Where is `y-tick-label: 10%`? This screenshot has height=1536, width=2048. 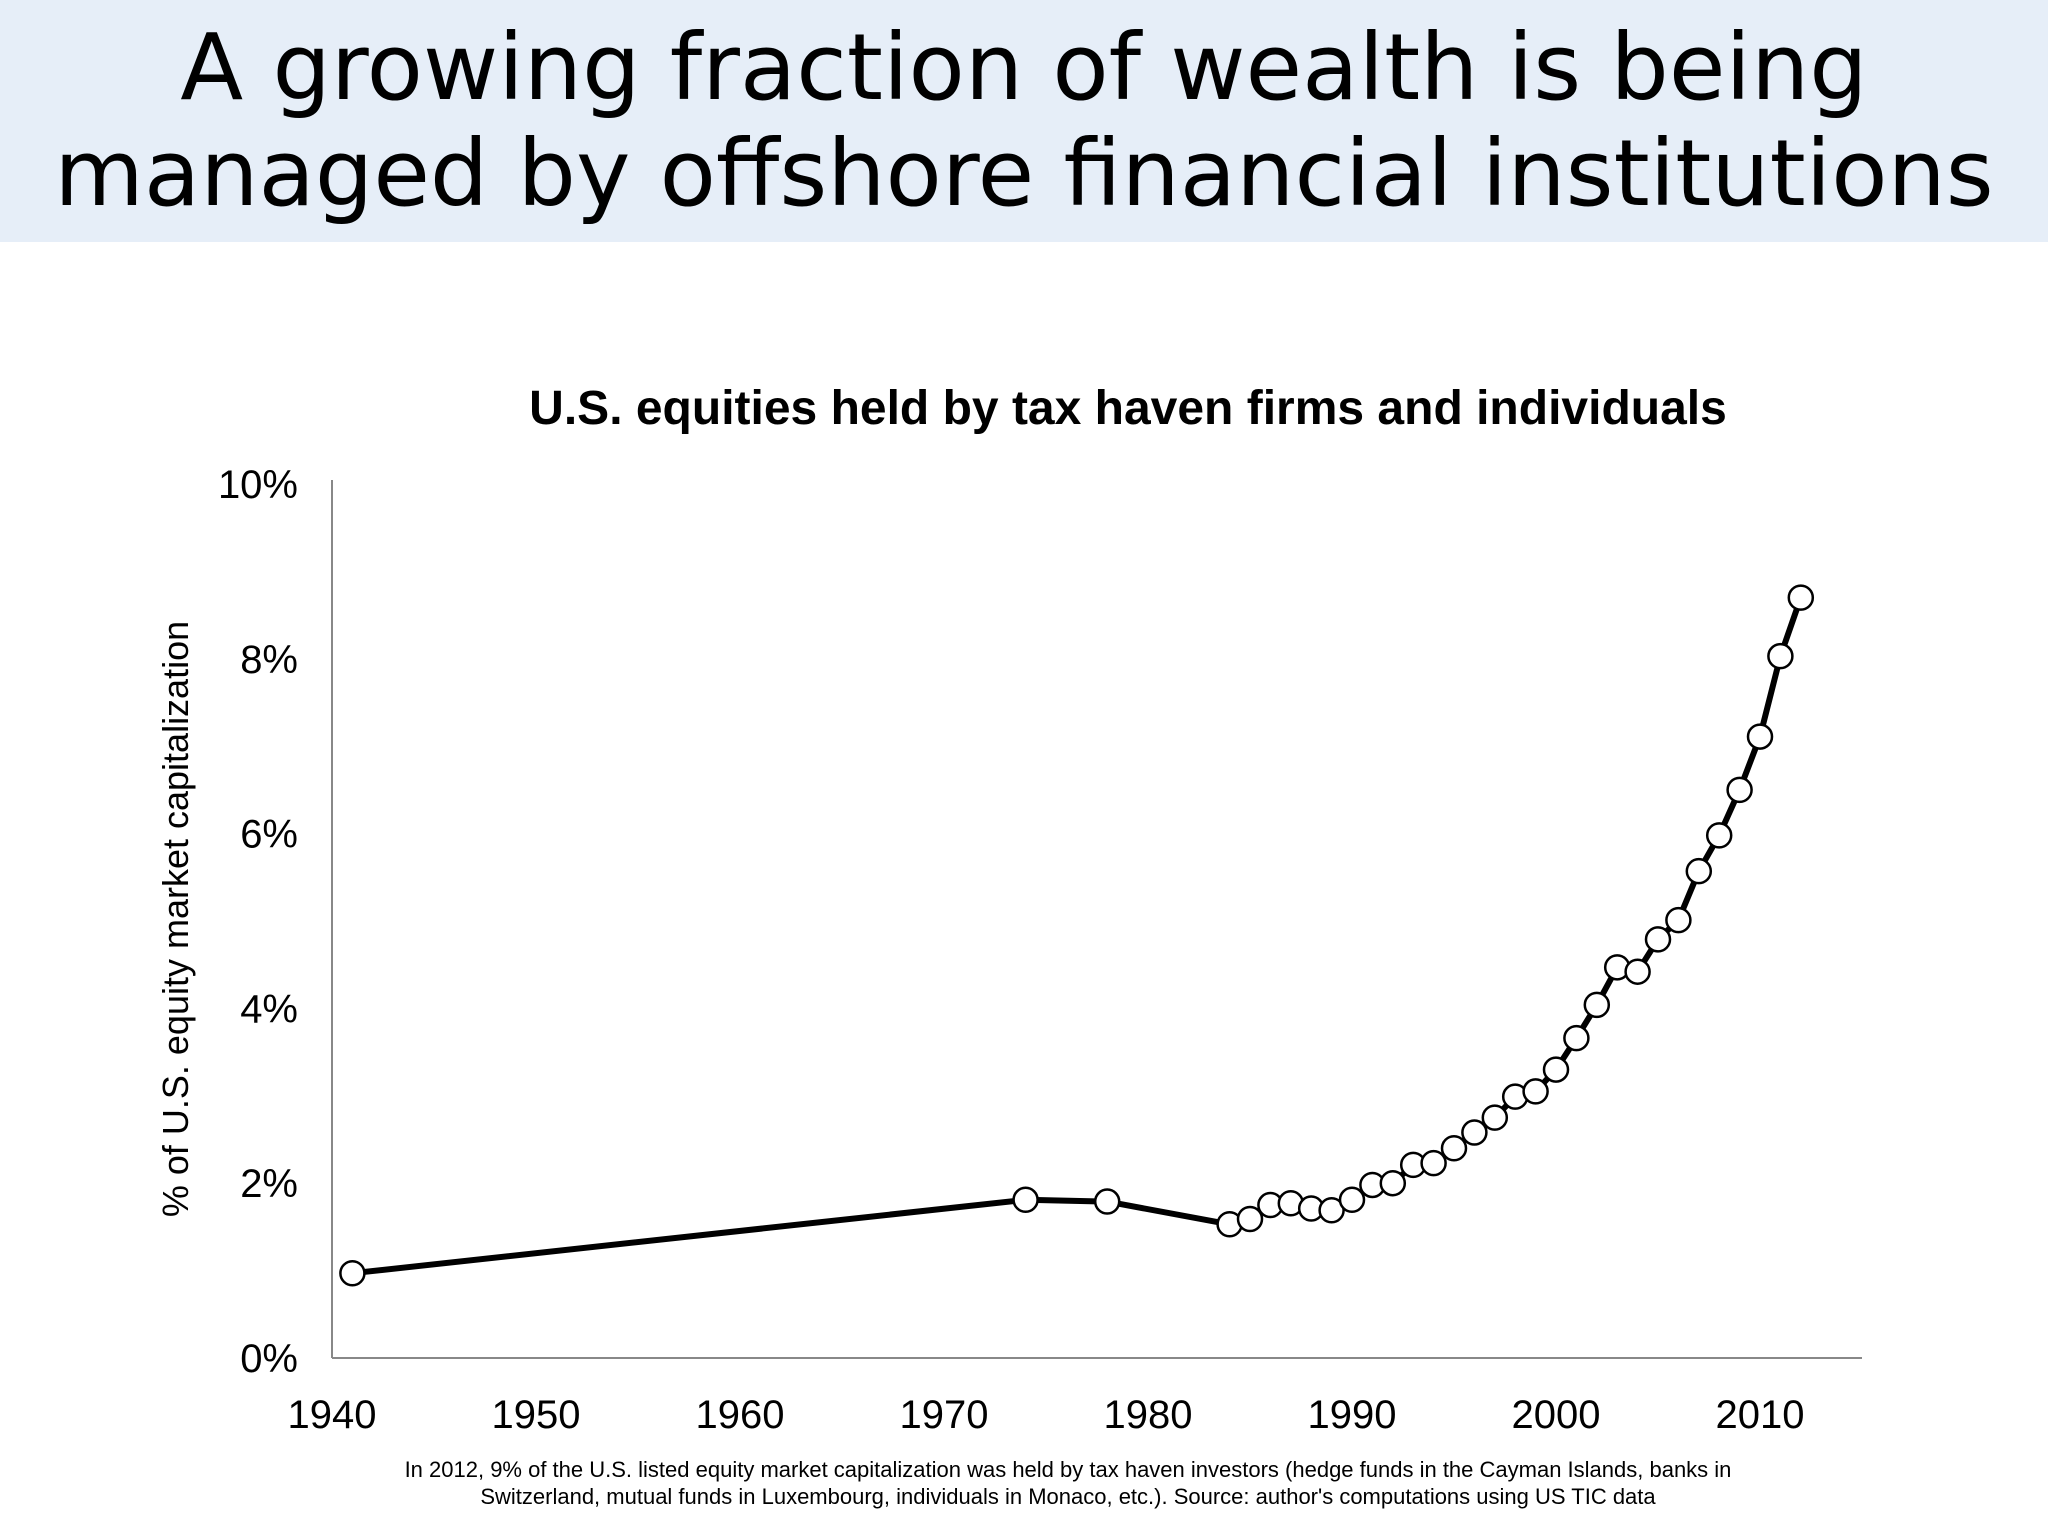
y-tick-label: 10% is located at coordinates (258, 485).